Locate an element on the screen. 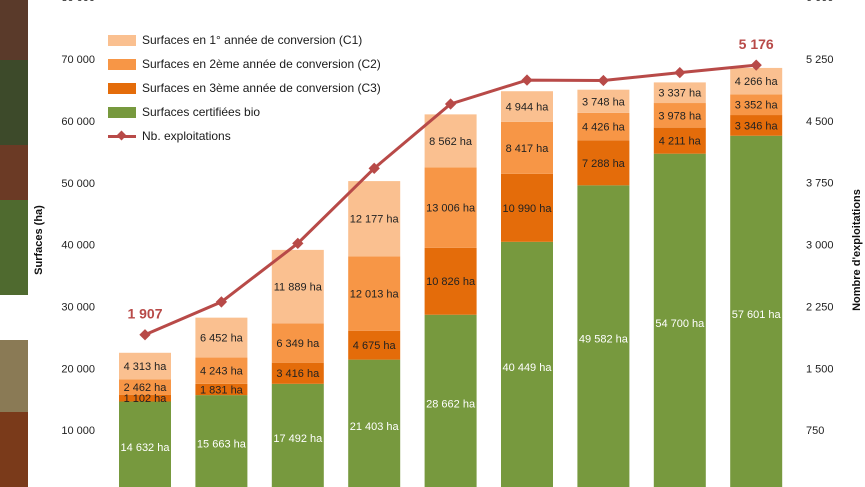  y-tick-label: 20 000 is located at coordinates (78, 369).